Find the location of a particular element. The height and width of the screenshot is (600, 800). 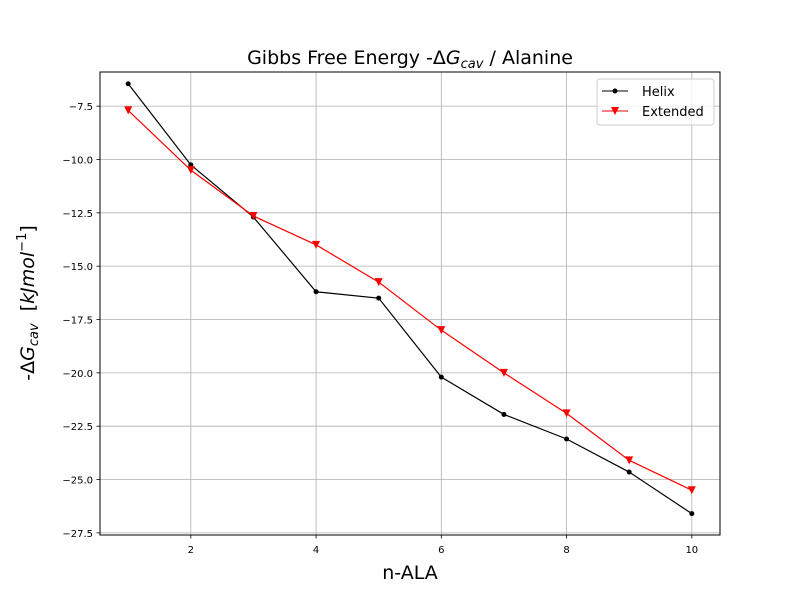

y-tick-label: −7.5 is located at coordinates (81, 107).